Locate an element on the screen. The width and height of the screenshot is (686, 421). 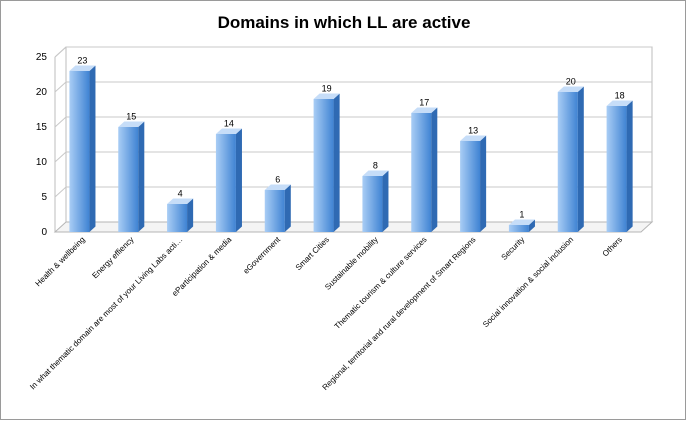
x-tick-label: Others is located at coordinates (612, 246).